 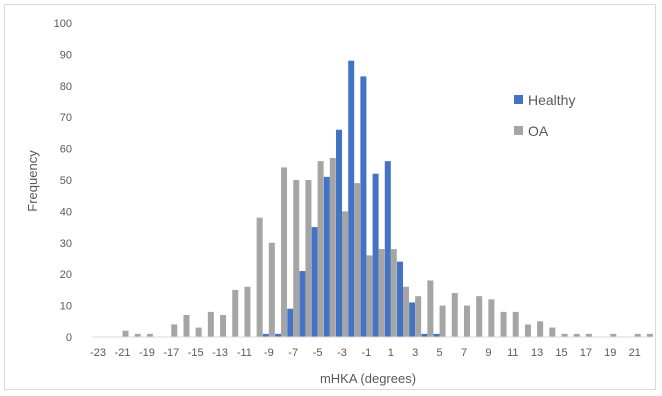 I want to click on y-tick-label: 50, so click(x=66, y=181).